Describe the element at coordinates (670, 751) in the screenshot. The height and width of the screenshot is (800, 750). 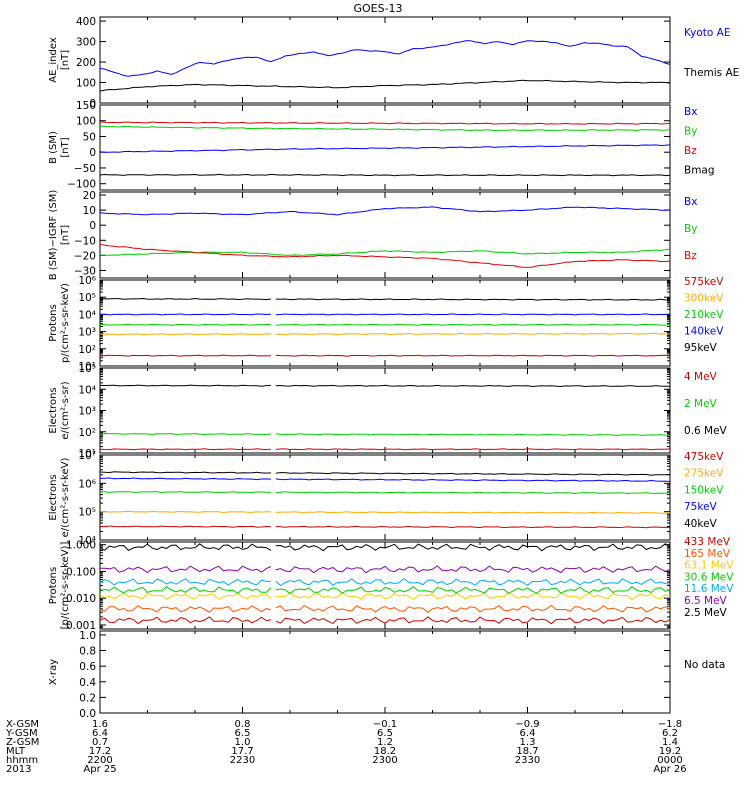
I see `ephemeris-value: 19.2` at that location.